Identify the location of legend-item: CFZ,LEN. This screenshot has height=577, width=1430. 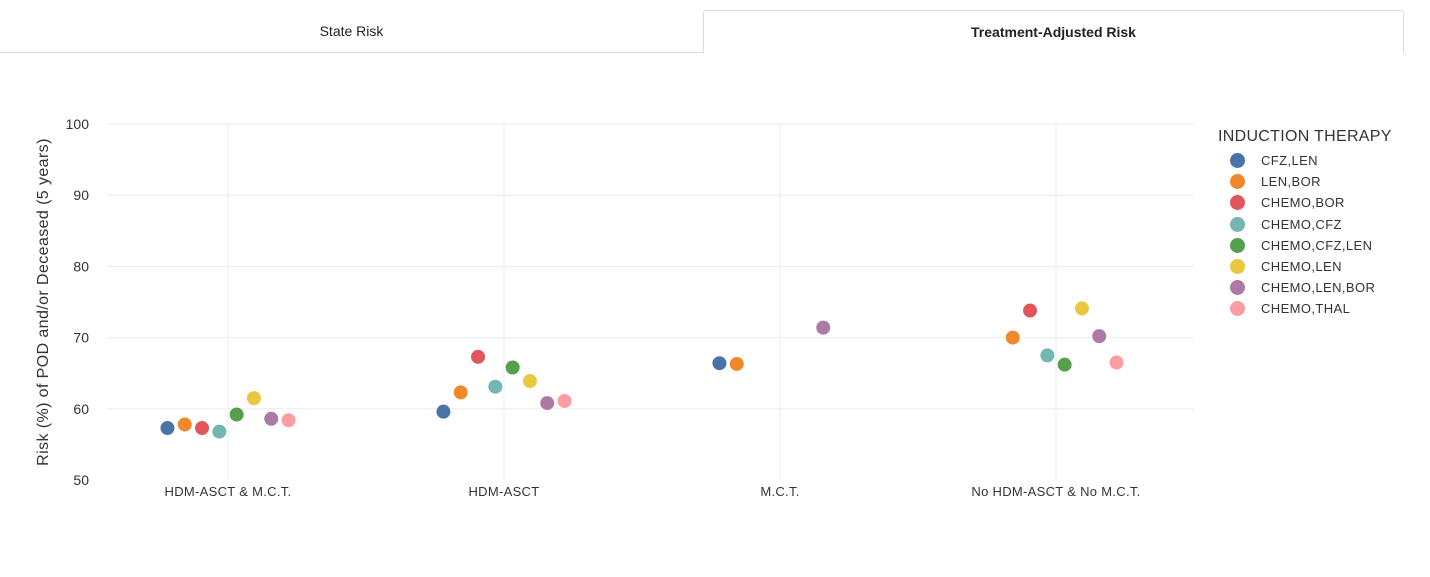
(1305, 160).